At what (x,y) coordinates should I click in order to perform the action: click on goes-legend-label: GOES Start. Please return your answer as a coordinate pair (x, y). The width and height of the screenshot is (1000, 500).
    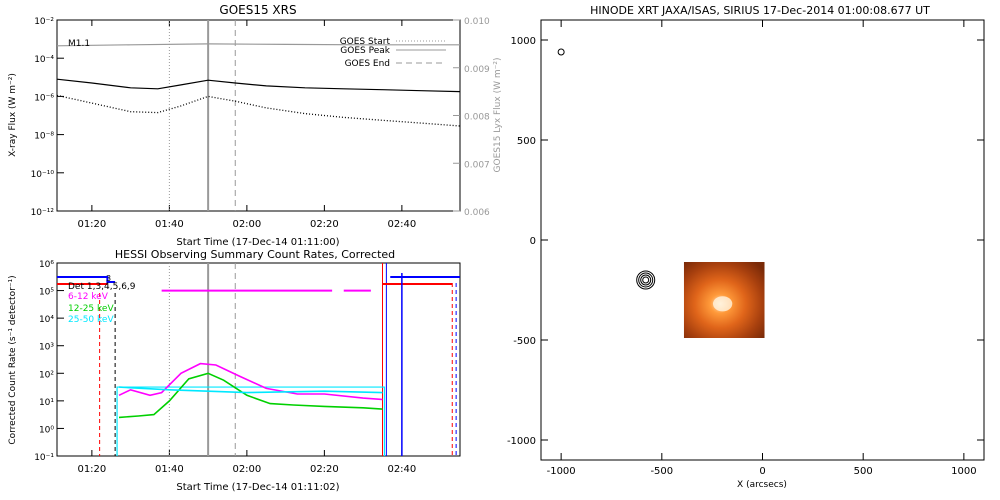
    Looking at the image, I should click on (365, 42).